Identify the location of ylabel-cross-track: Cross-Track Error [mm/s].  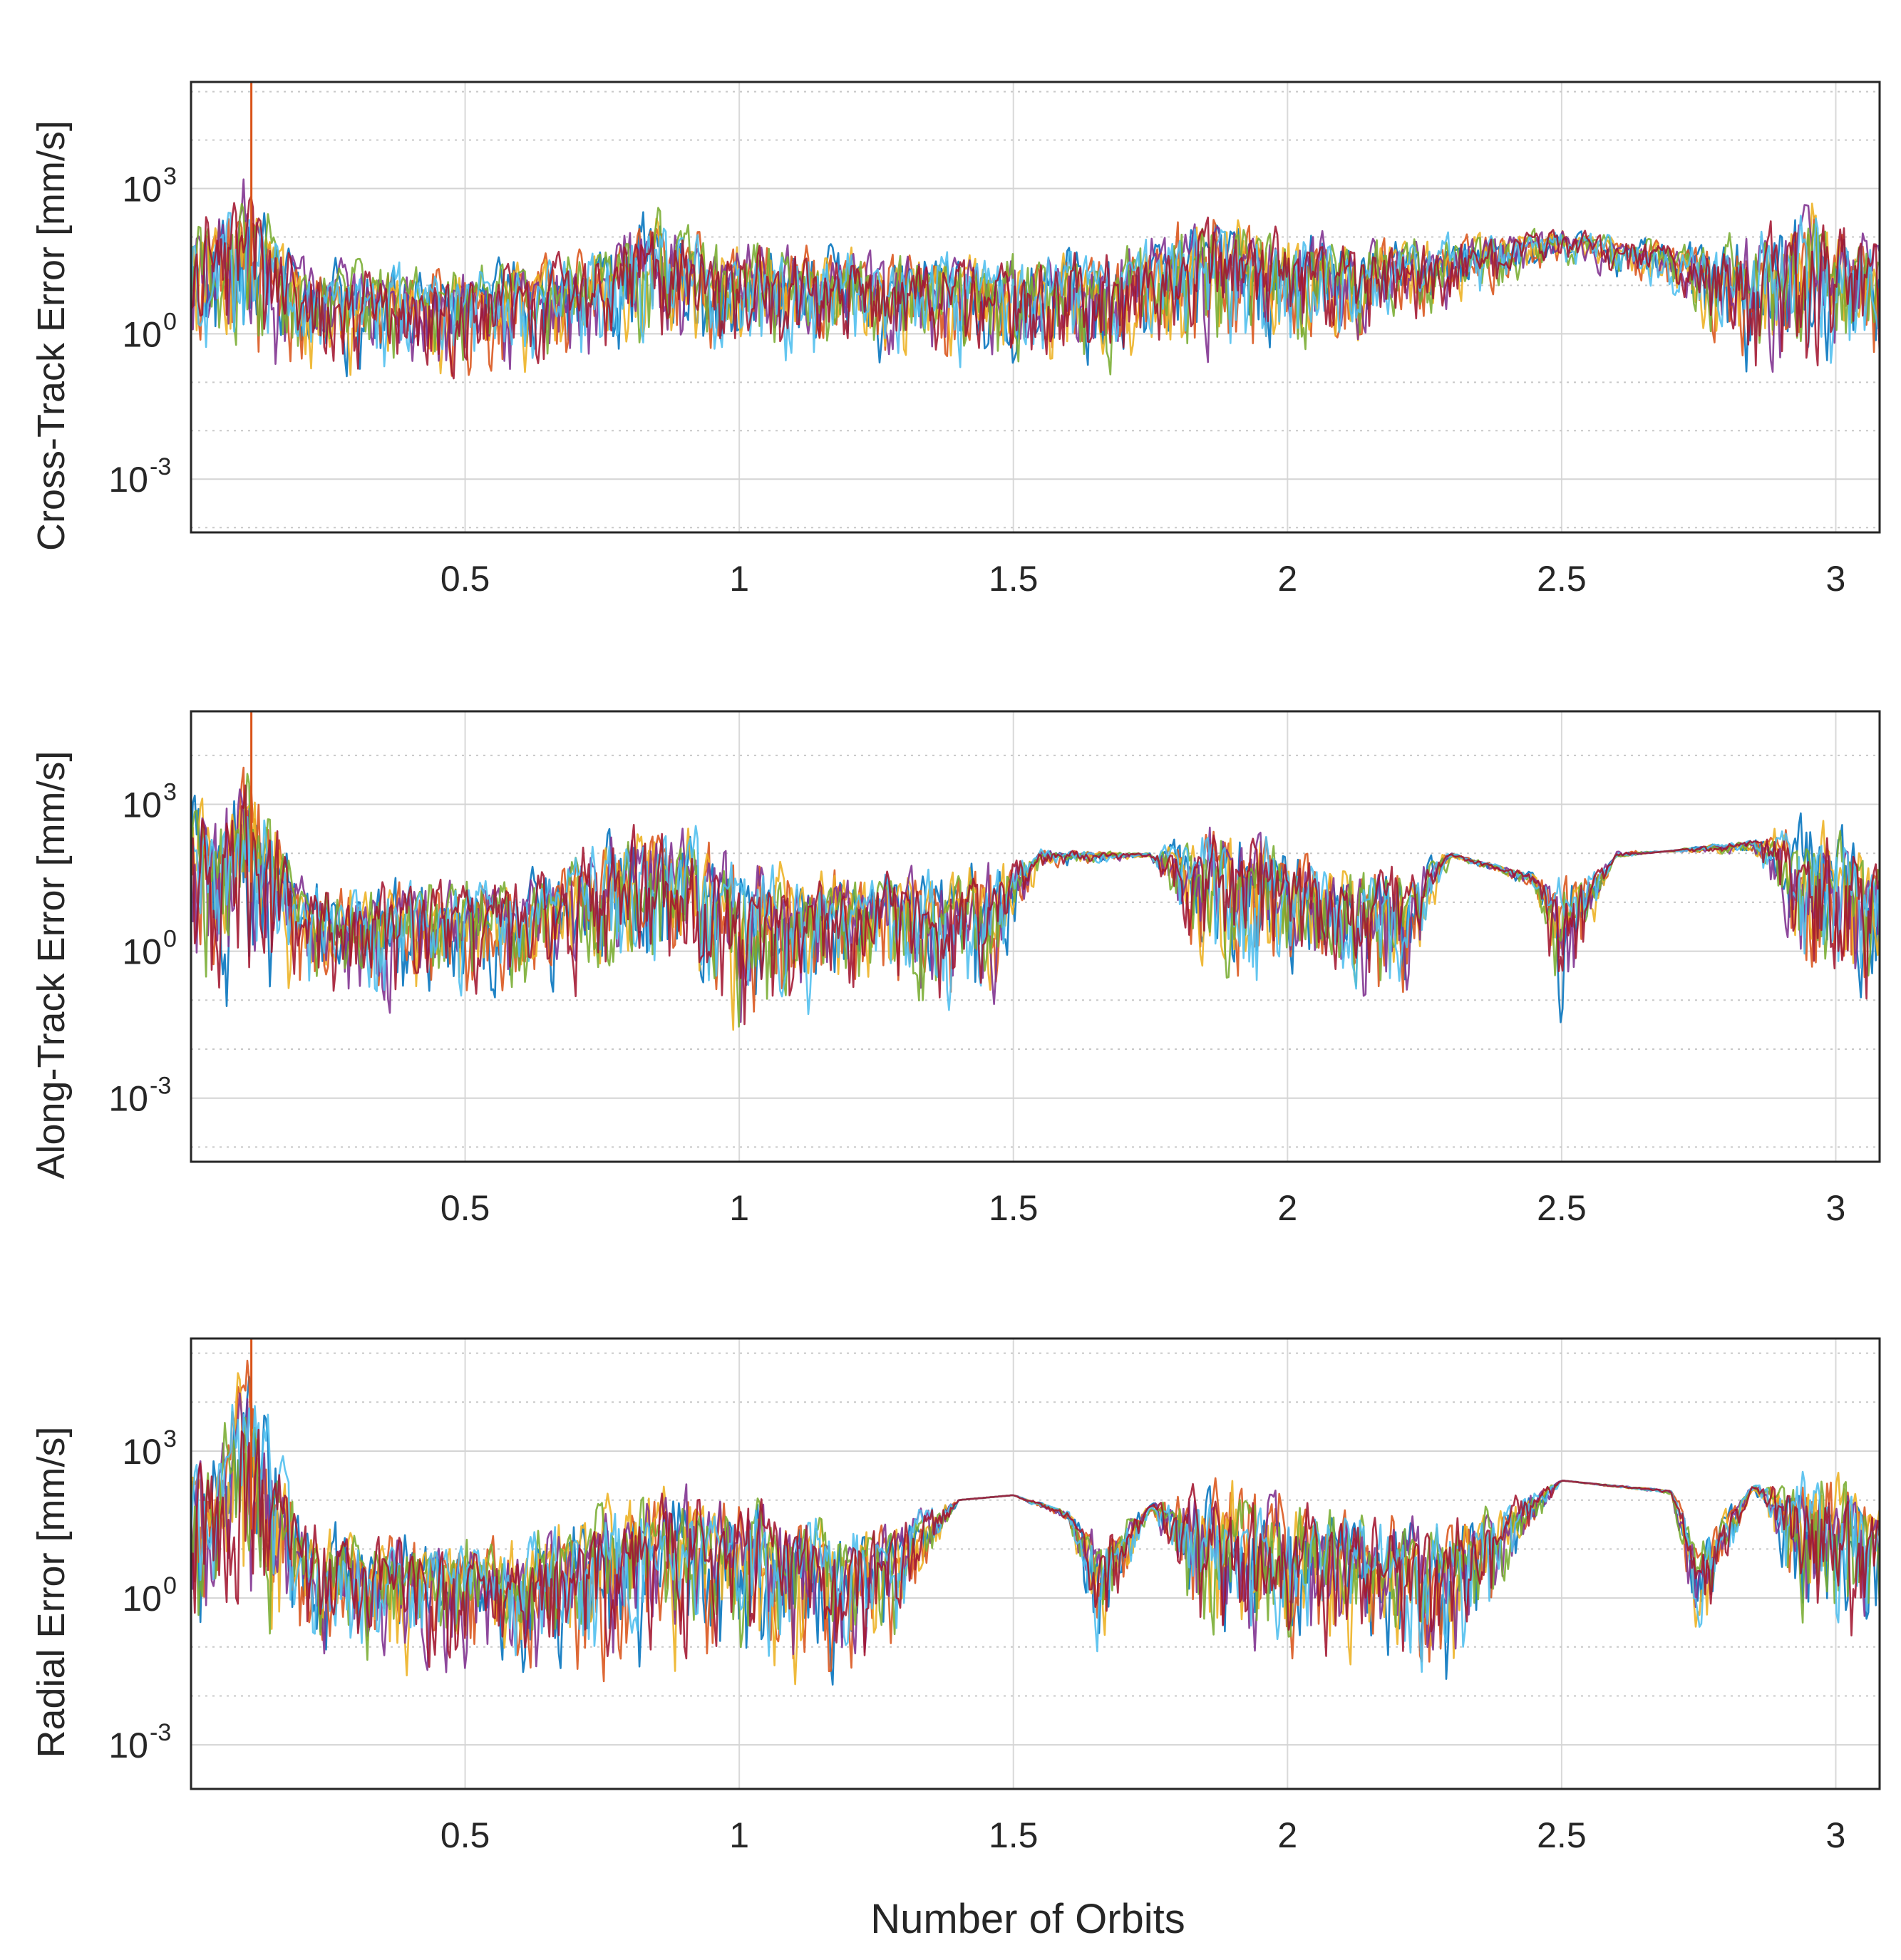
(51, 336).